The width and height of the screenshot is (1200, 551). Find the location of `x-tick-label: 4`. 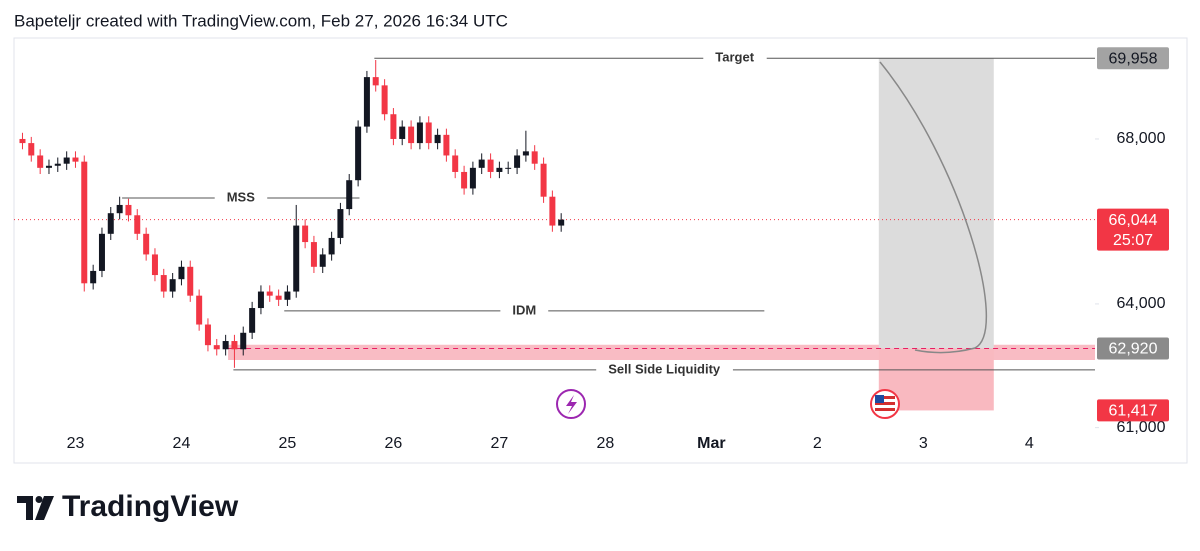

x-tick-label: 4 is located at coordinates (1029, 443).